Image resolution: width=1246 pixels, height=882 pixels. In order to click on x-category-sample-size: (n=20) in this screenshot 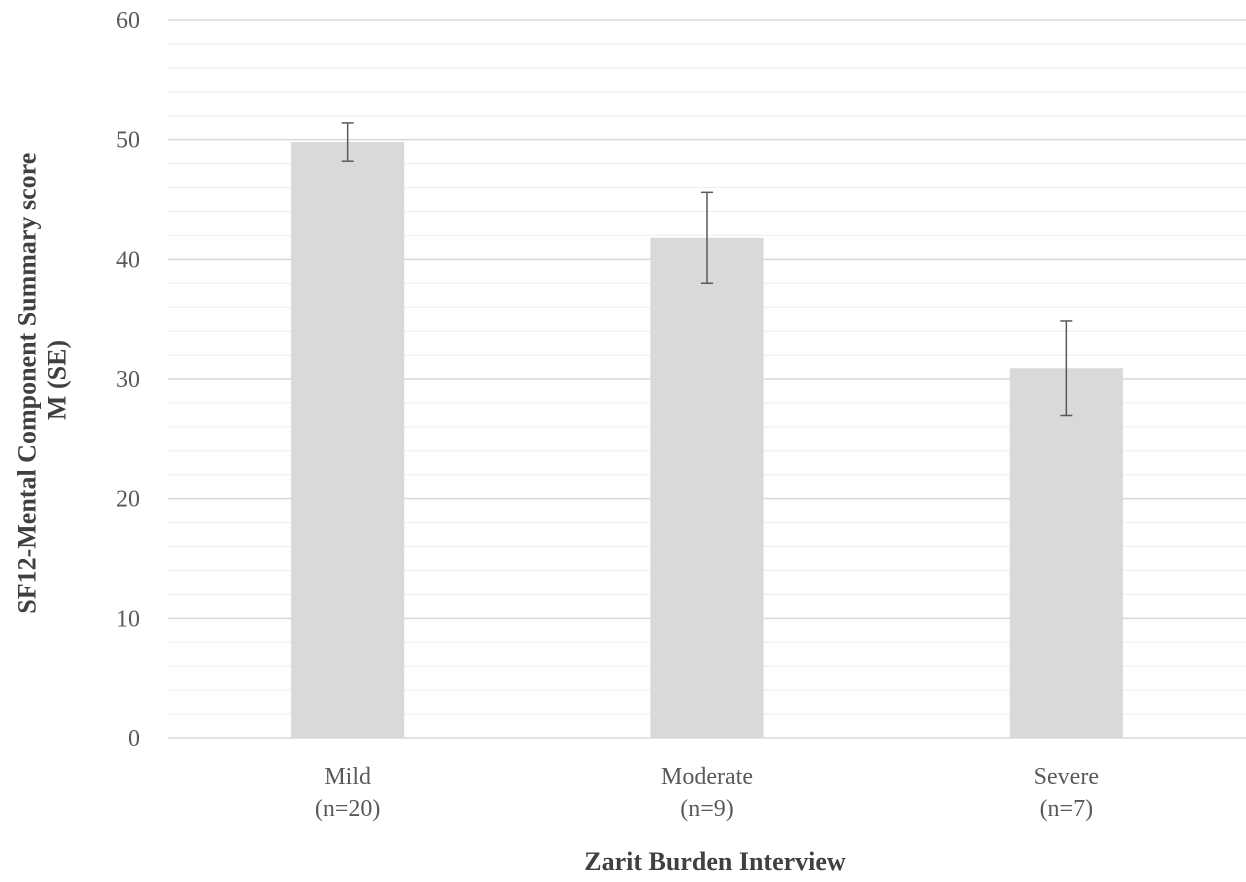, I will do `click(348, 809)`.